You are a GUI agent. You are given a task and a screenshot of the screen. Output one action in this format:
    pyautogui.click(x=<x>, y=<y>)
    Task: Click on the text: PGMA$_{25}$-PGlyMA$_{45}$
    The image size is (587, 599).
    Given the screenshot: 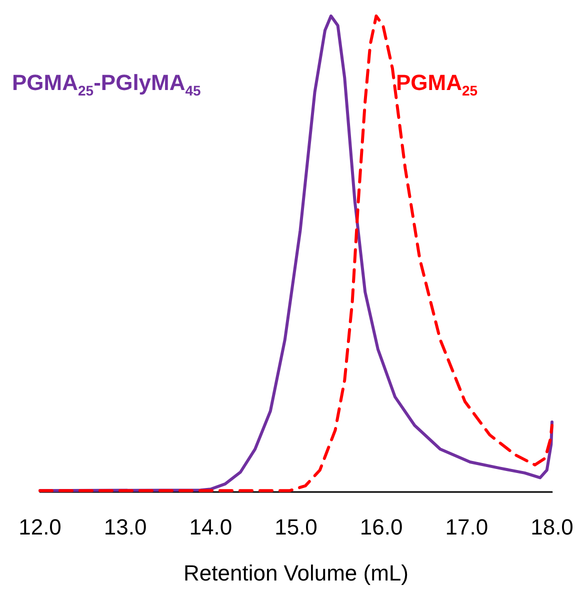 What is the action you would take?
    pyautogui.click(x=106, y=84)
    